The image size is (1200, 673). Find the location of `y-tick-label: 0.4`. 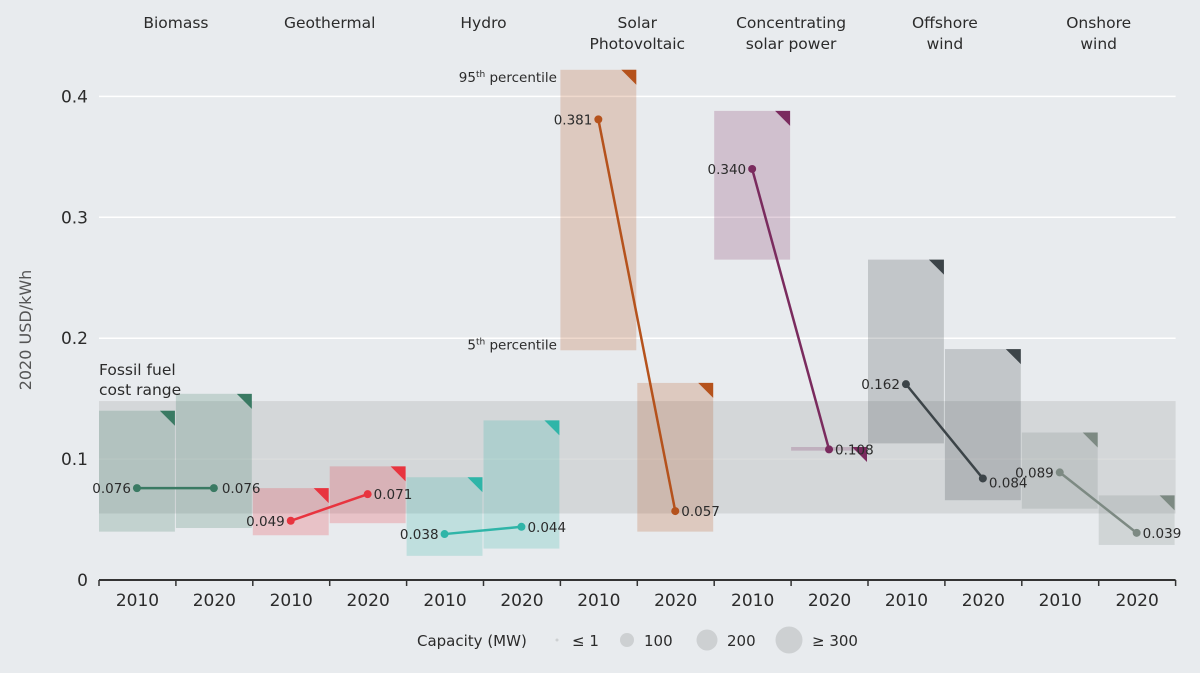

y-tick-label: 0.4 is located at coordinates (74, 97).